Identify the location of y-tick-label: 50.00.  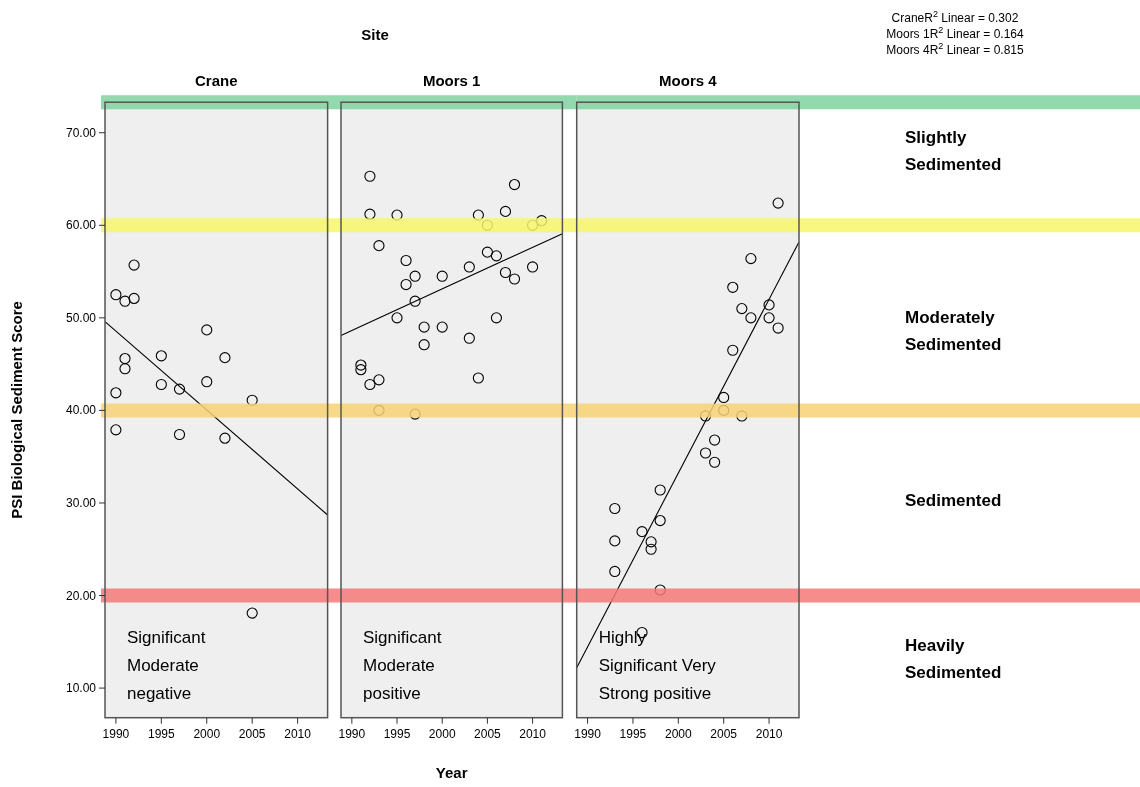
(81, 317).